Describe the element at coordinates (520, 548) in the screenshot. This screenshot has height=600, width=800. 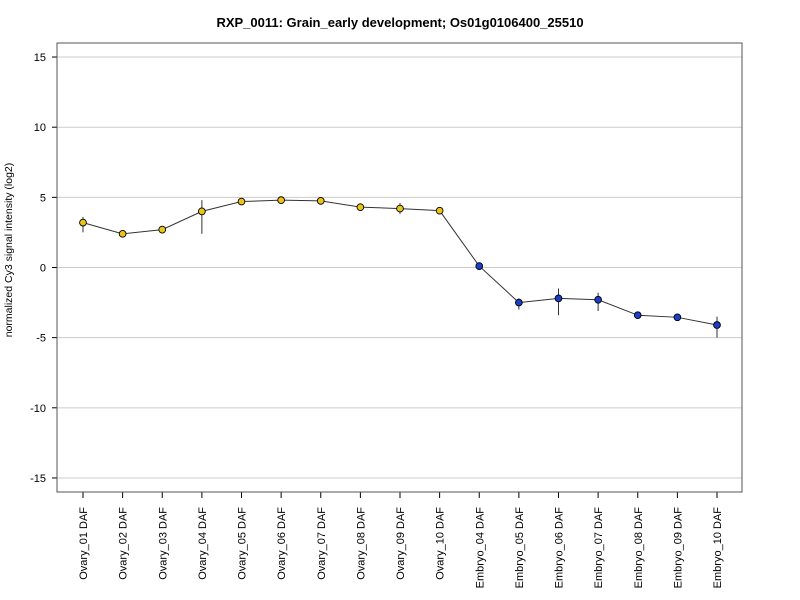
I see `x-tick-label: Embryo_05 DAF` at that location.